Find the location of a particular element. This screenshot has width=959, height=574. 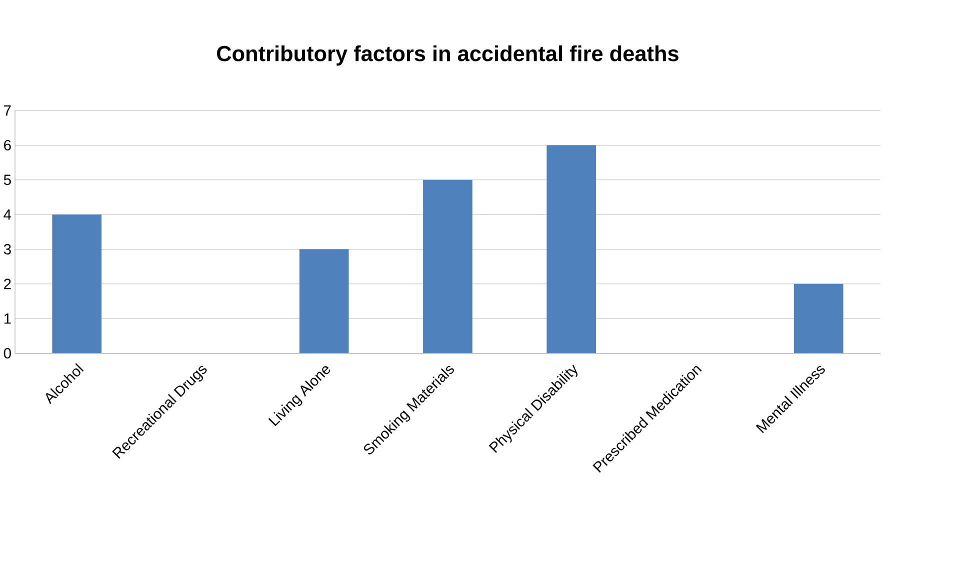

y-tick-label: 6 is located at coordinates (7, 145).